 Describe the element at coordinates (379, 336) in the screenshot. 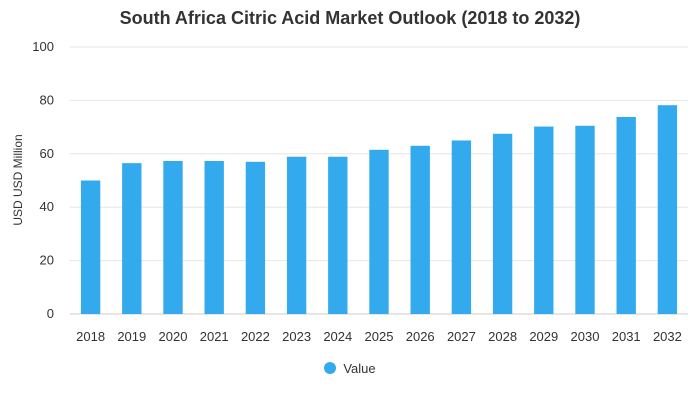

I see `x-tick-label: 2025` at that location.